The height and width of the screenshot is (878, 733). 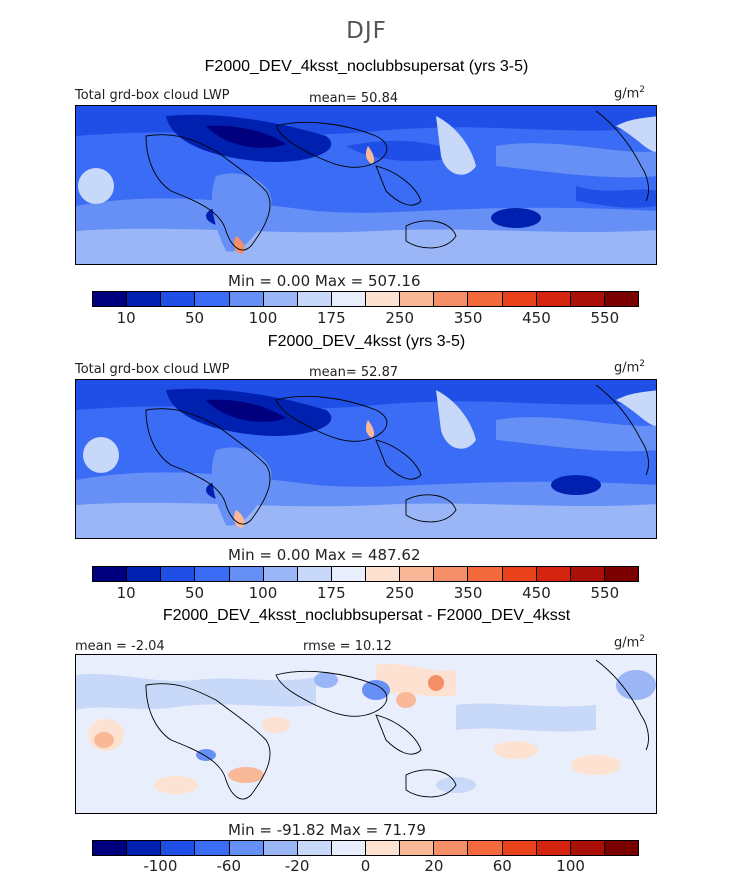 I want to click on panel-1-colorbar, so click(x=365, y=299).